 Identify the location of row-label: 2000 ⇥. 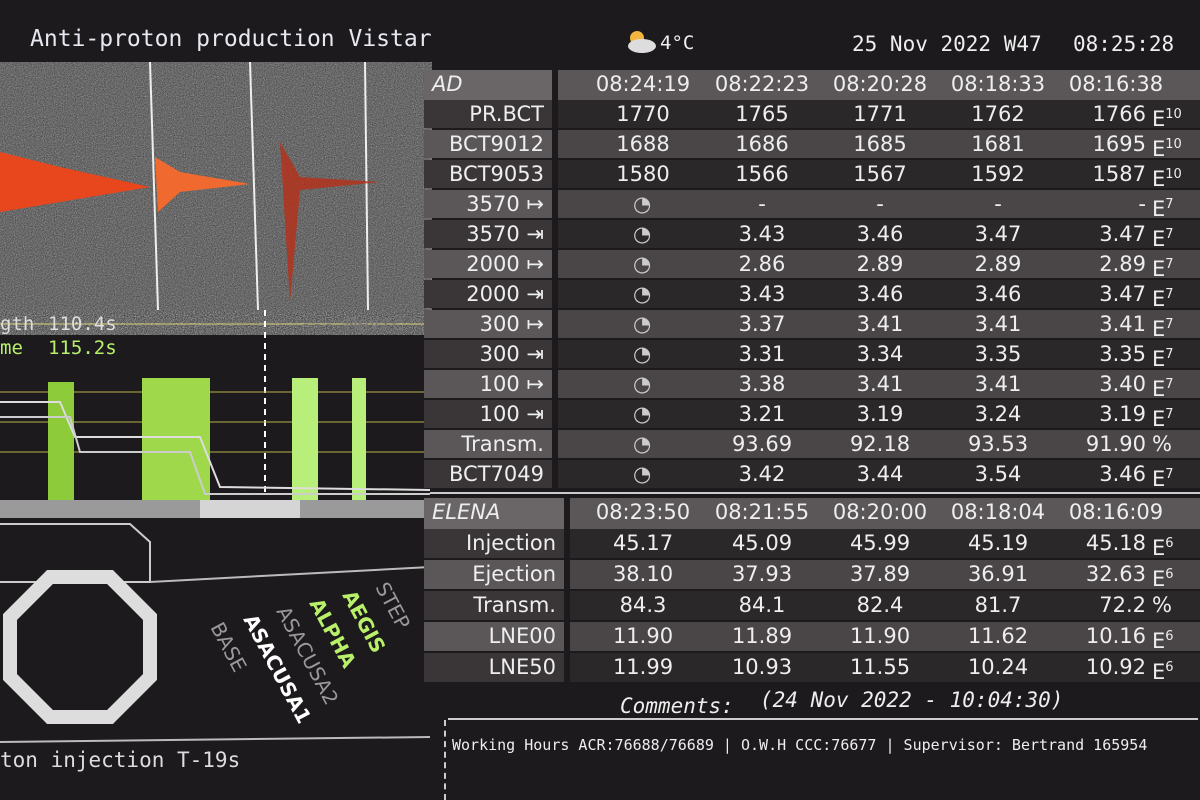
(488, 294).